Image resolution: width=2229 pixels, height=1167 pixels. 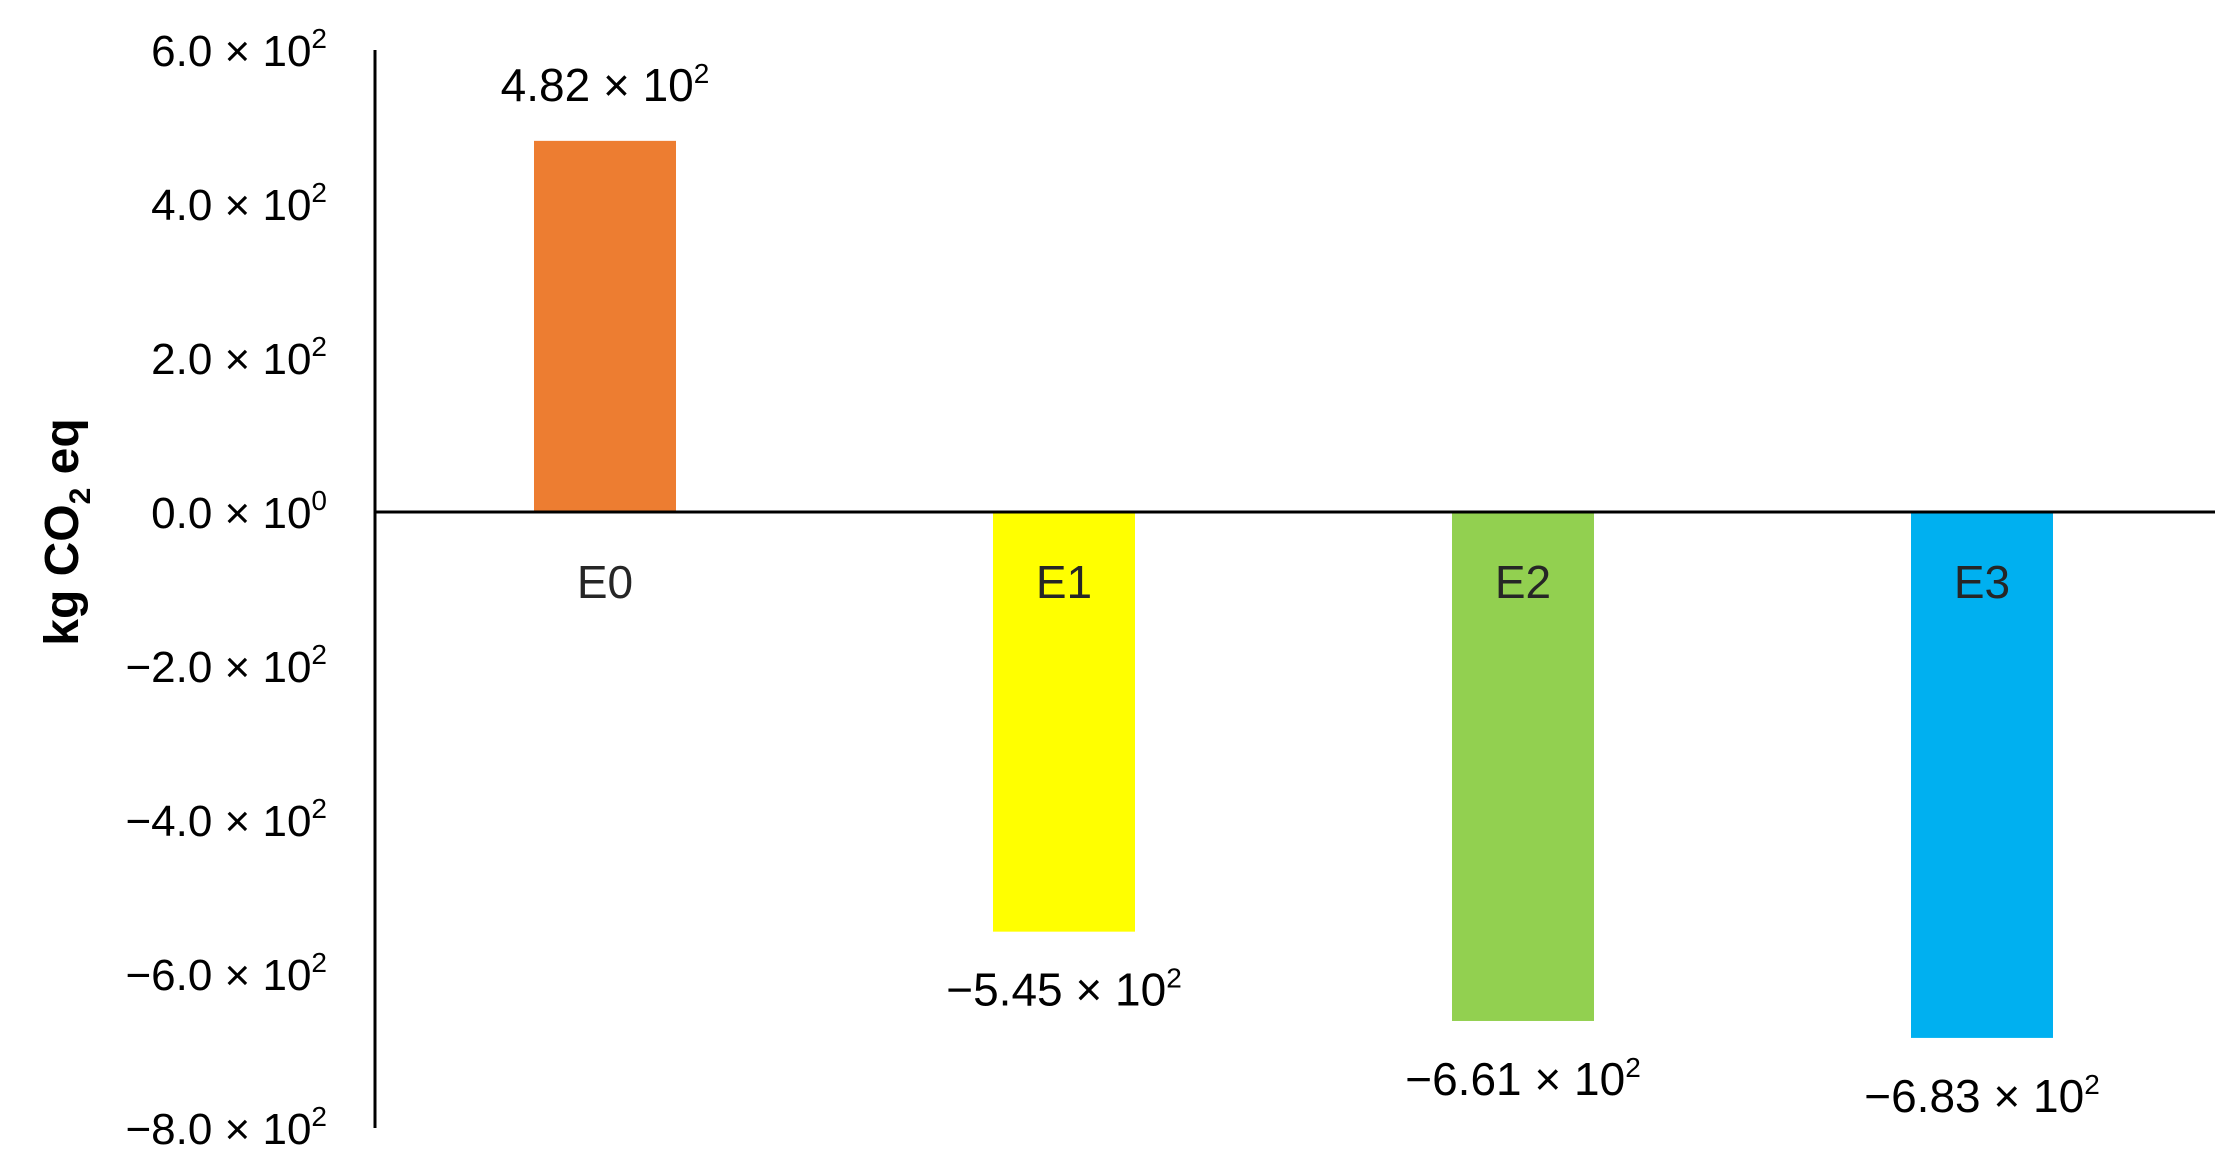 I want to click on x-category-label: E0, so click(x=605, y=582).